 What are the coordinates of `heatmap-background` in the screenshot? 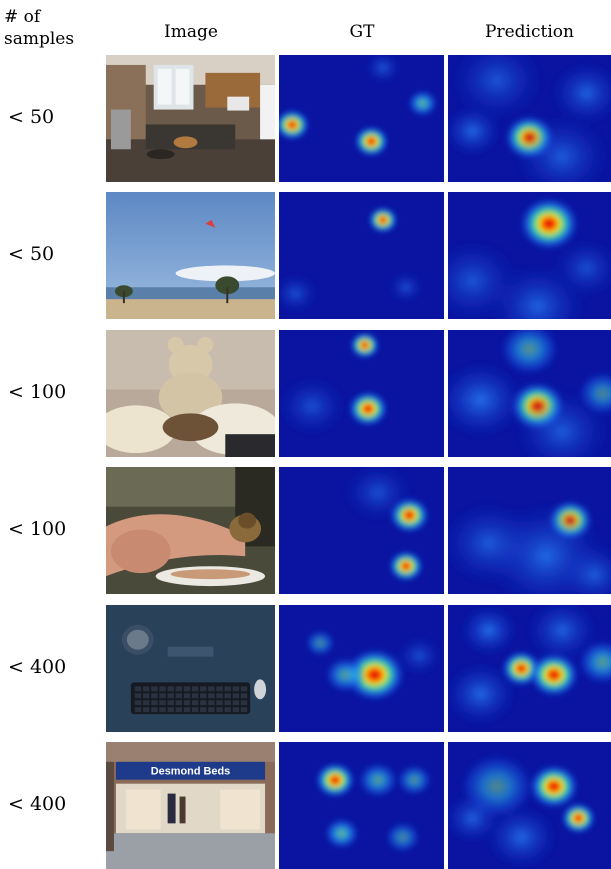 It's located at (361, 805).